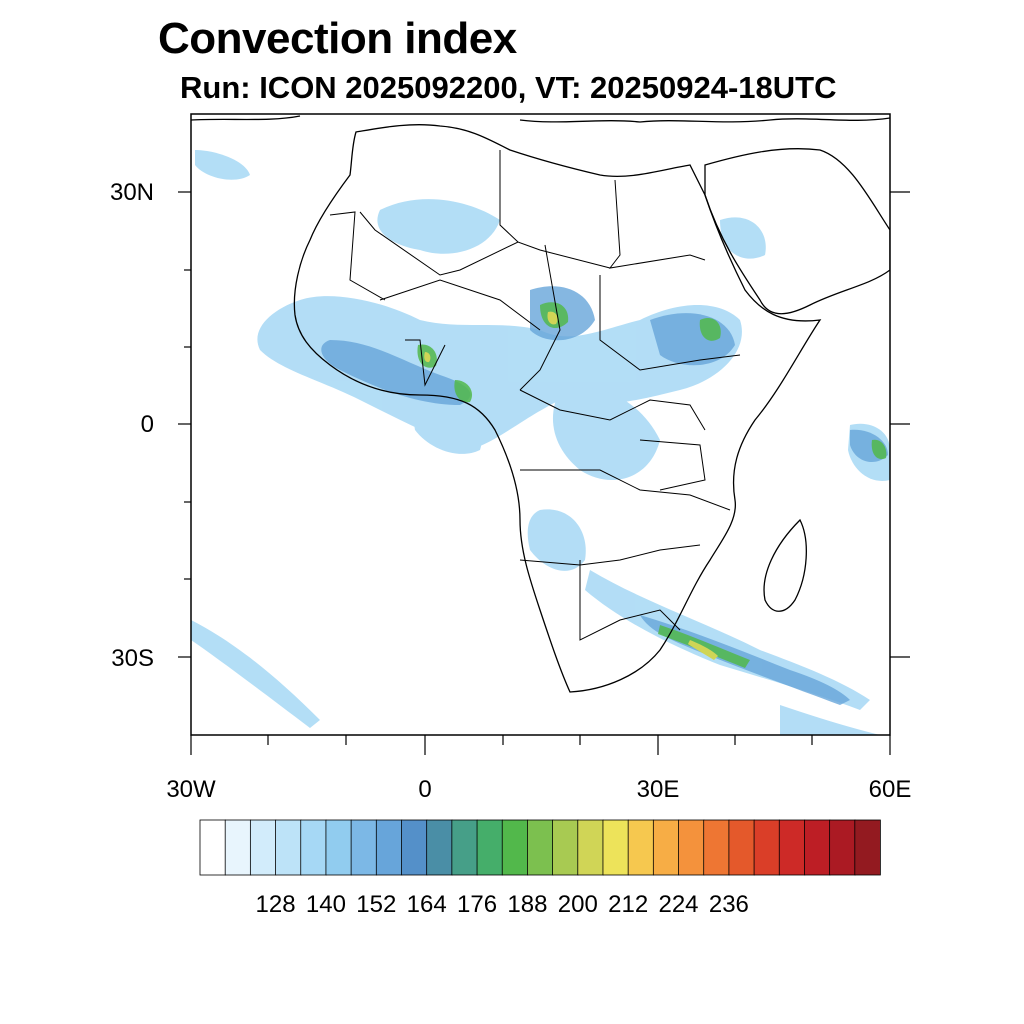 This screenshot has height=1024, width=1024. What do you see at coordinates (785, 565) in the screenshot?
I see `madagascar` at bounding box center [785, 565].